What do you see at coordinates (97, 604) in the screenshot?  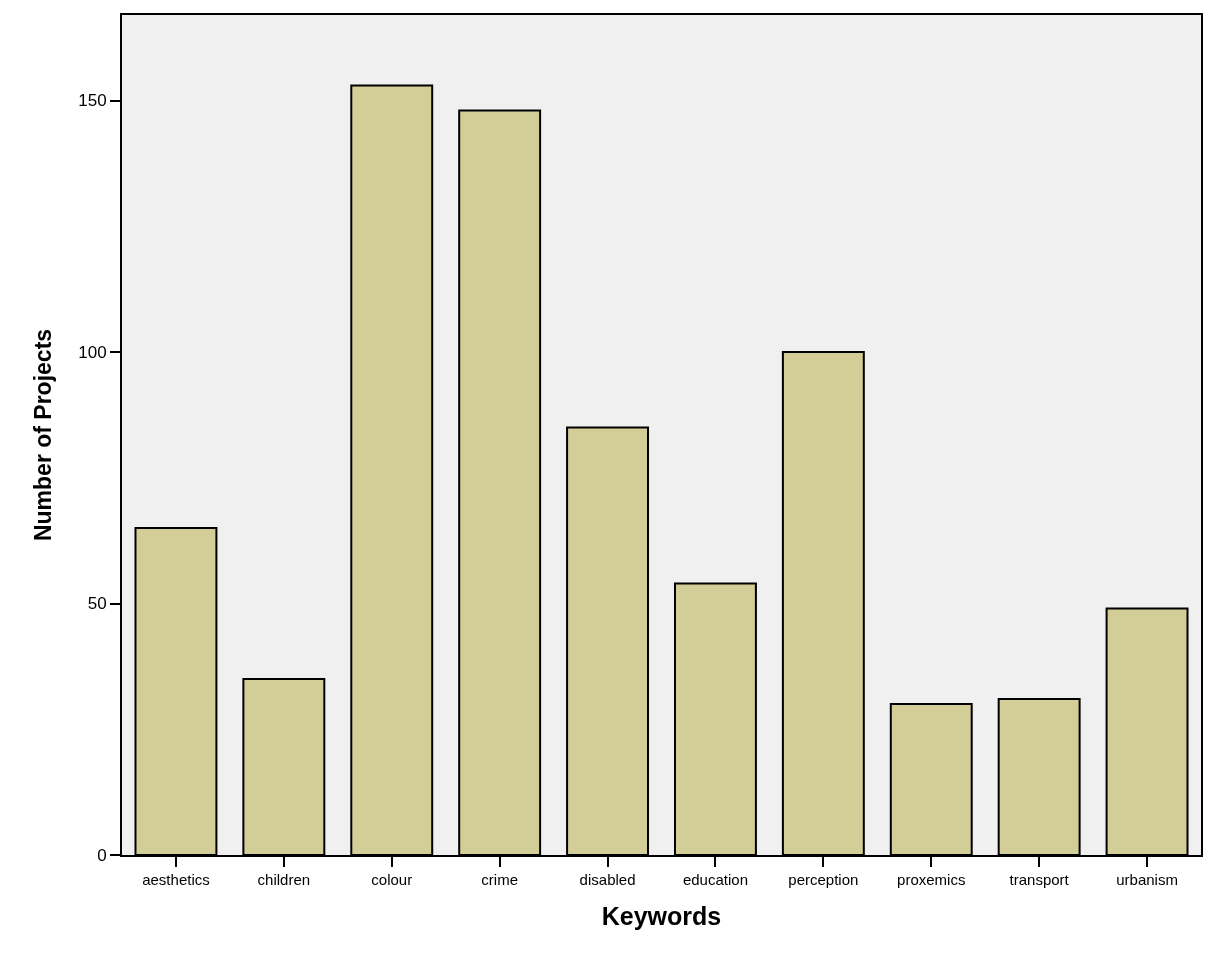 I see `y-tick-label: 50` at bounding box center [97, 604].